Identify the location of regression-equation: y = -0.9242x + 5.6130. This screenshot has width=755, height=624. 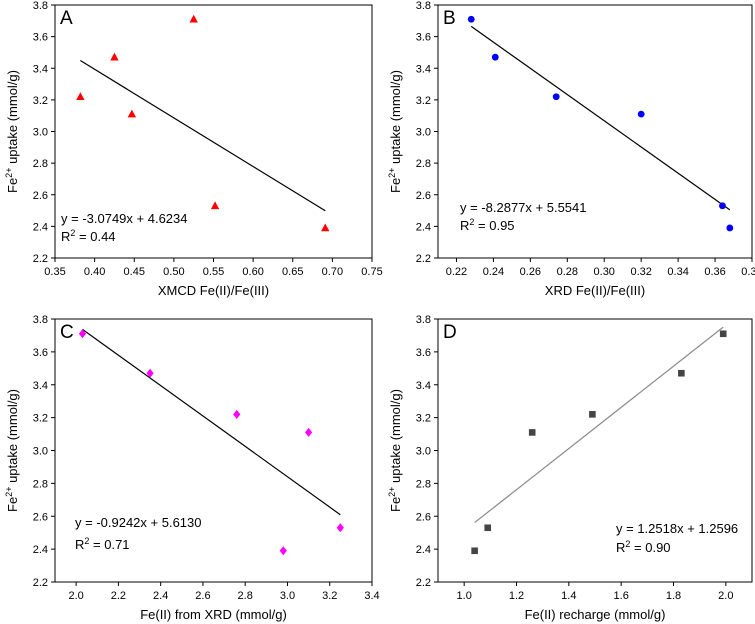
(138, 522).